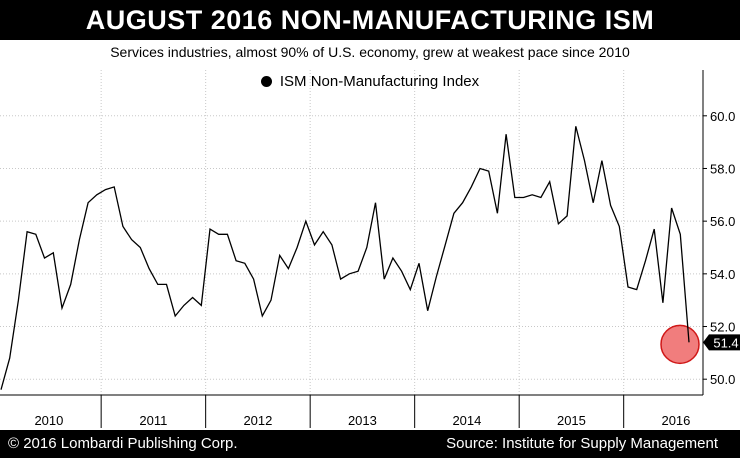 This screenshot has height=458, width=740. What do you see at coordinates (466, 420) in the screenshot?
I see `x-tick-label: 2014` at bounding box center [466, 420].